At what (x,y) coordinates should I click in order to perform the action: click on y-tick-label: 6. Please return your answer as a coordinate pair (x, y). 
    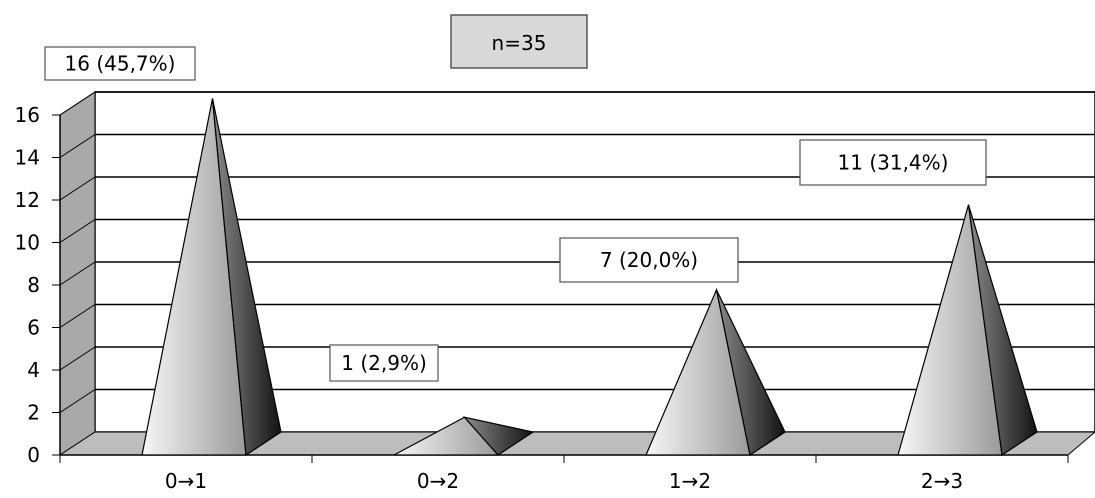
    Looking at the image, I should click on (33, 328).